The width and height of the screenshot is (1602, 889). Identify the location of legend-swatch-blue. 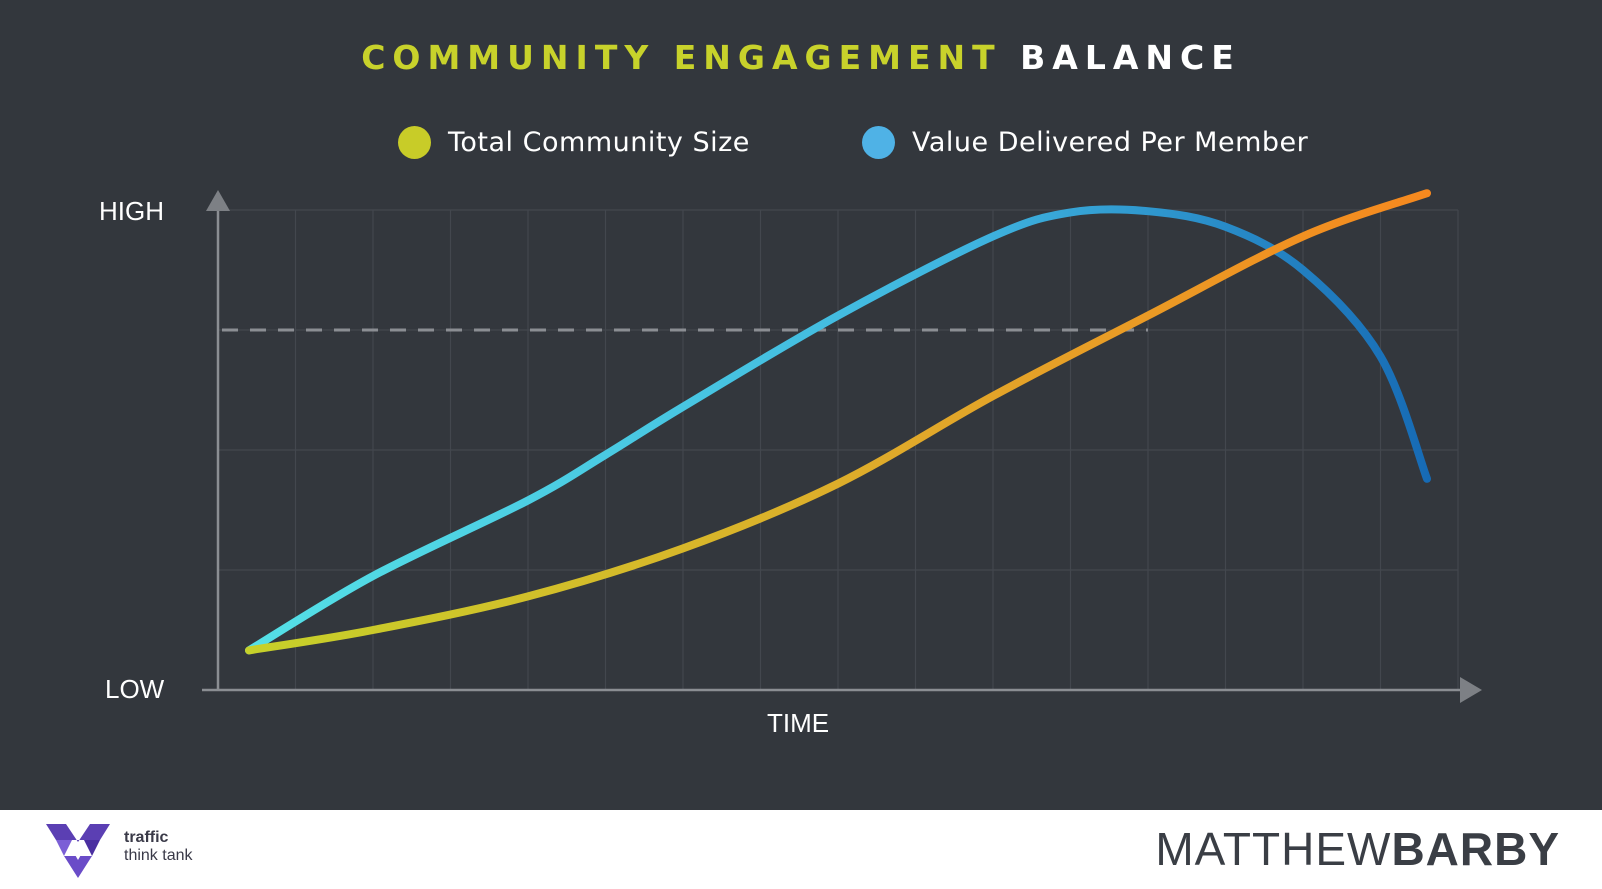
(878, 142).